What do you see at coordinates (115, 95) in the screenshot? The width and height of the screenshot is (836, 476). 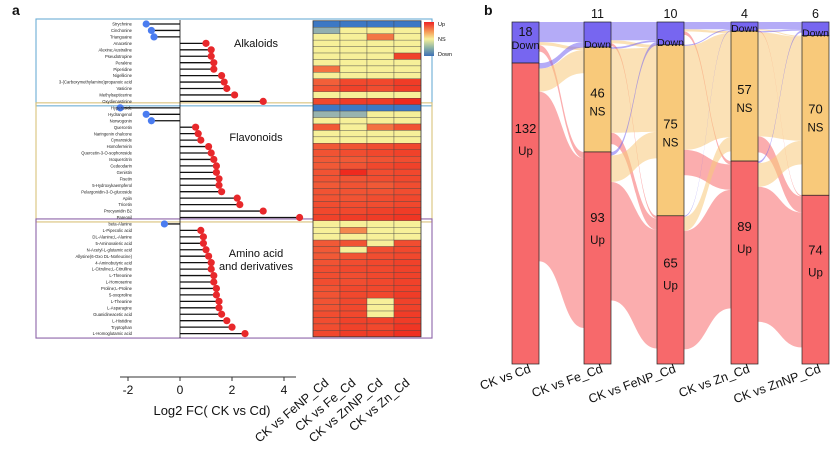 I see `metabolite-name: Methylsepticerine` at bounding box center [115, 95].